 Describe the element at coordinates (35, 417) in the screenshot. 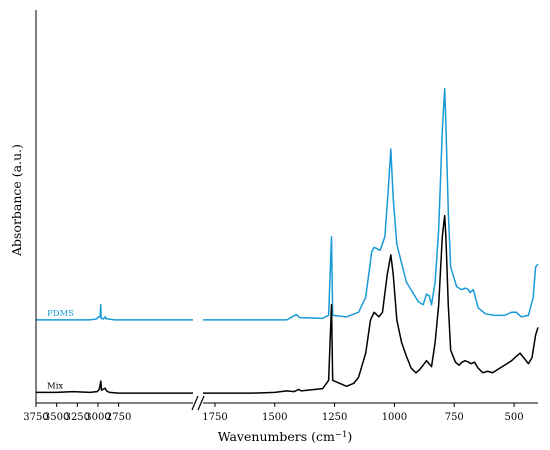

I see `x-tick-label-3750: 3750` at that location.